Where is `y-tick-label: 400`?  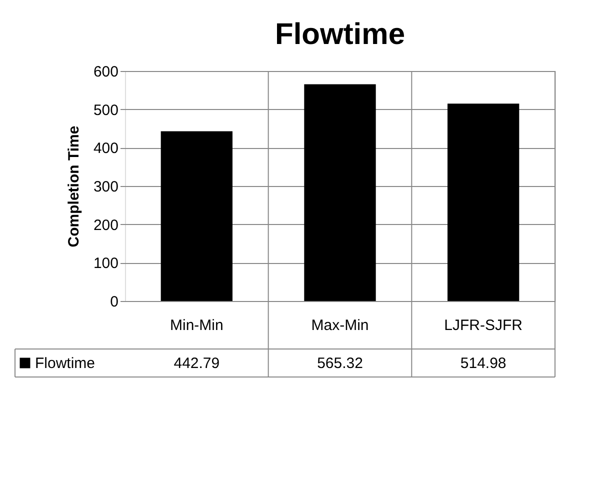 y-tick-label: 400 is located at coordinates (105, 149).